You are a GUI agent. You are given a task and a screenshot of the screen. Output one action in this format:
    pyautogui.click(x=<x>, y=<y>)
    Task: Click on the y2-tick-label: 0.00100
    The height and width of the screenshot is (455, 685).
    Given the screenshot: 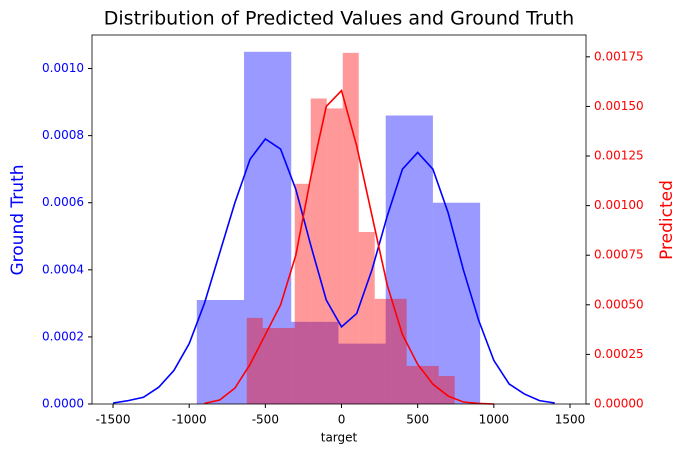 What is the action you would take?
    pyautogui.click(x=619, y=205)
    